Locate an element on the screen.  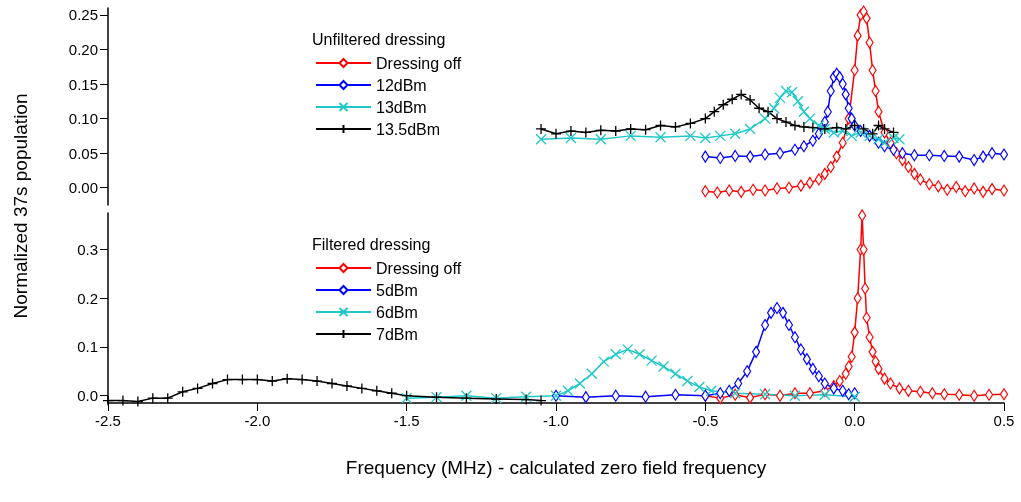
y-tick-label: 0.1 is located at coordinates (87, 347).